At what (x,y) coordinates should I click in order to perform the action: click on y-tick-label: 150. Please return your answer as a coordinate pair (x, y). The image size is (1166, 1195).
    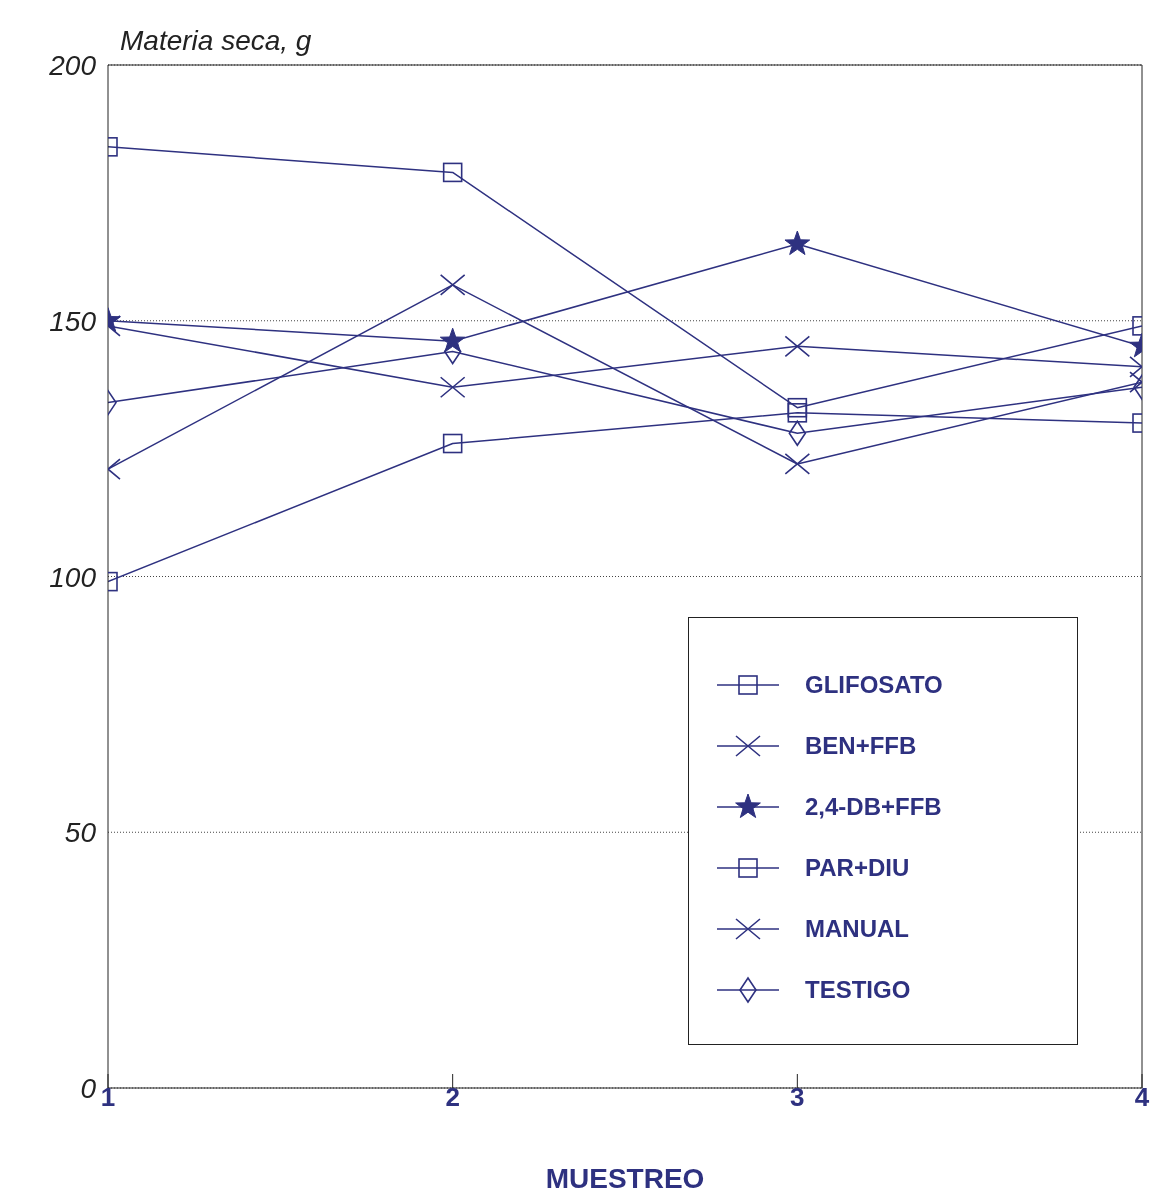
    Looking at the image, I should click on (73, 321).